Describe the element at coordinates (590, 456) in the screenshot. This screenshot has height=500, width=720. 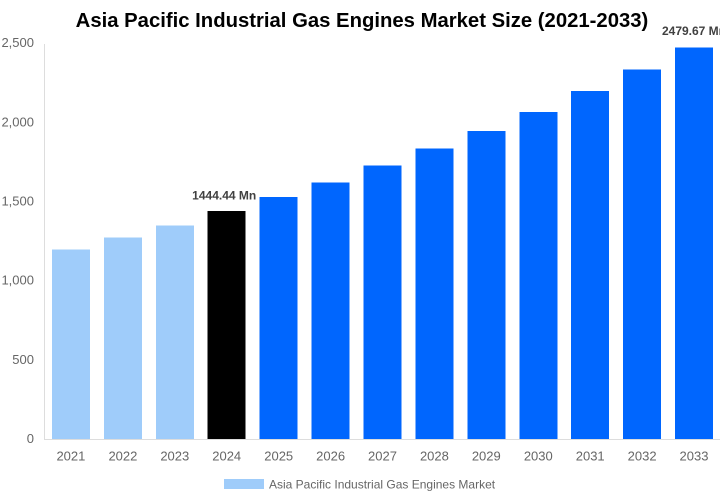
I see `svg-text: 2031` at that location.